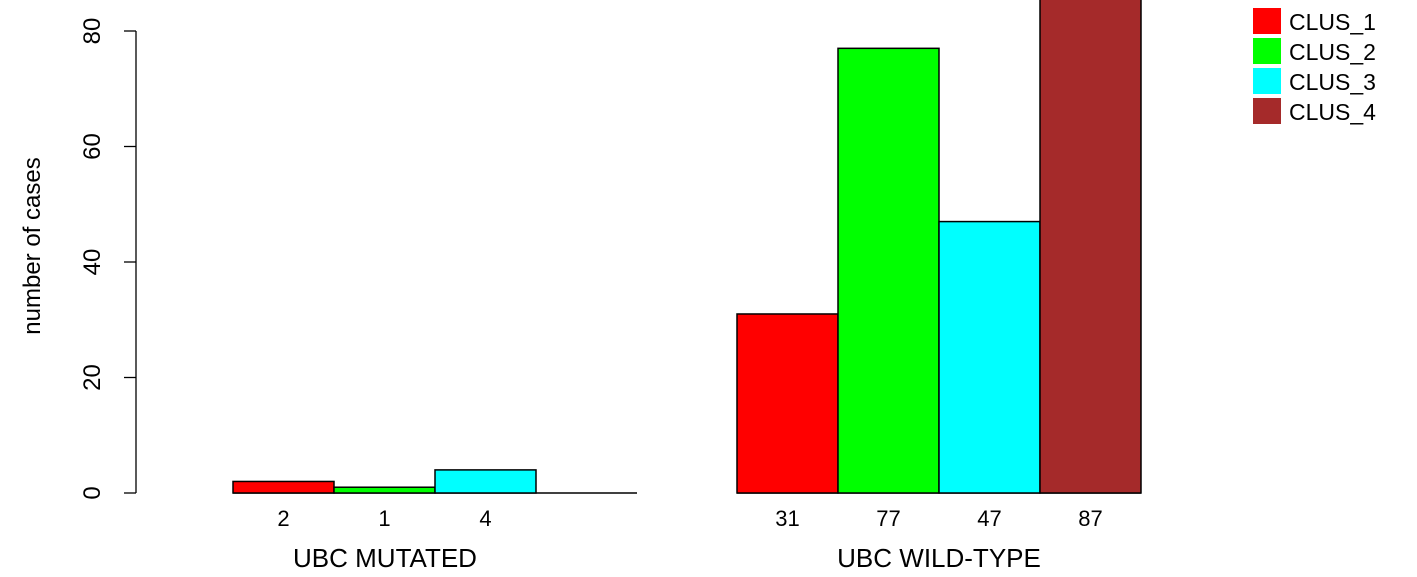 The width and height of the screenshot is (1417, 577). I want to click on y-tick-label: 80, so click(92, 31).